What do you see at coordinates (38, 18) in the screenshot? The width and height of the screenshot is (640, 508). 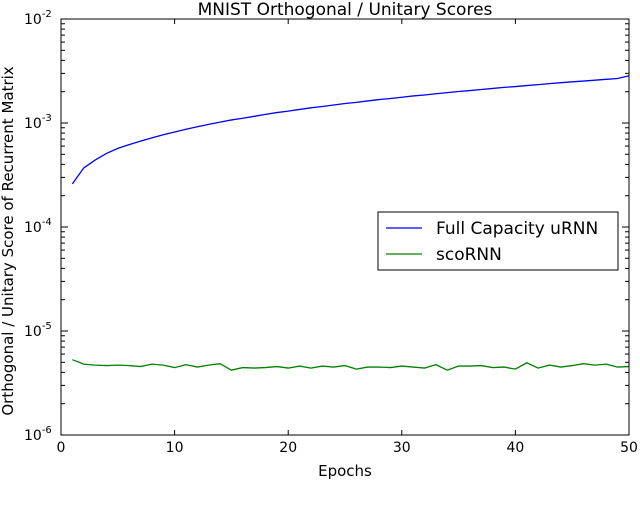 I see `y-tick-label-4: 10⁻²` at bounding box center [38, 18].